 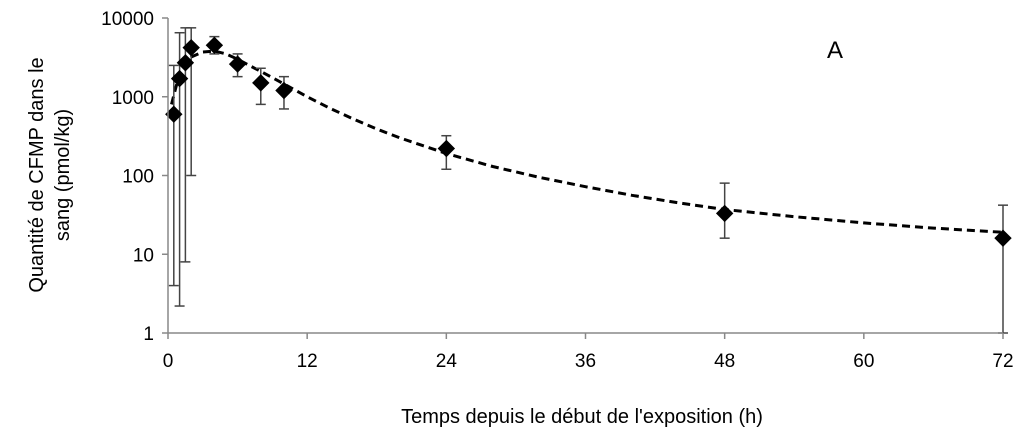 I want to click on x-tick-label: 36, so click(x=585, y=361).